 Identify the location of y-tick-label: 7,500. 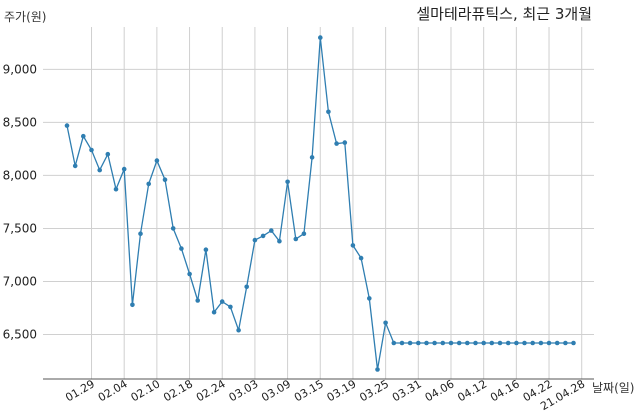
(20, 228).